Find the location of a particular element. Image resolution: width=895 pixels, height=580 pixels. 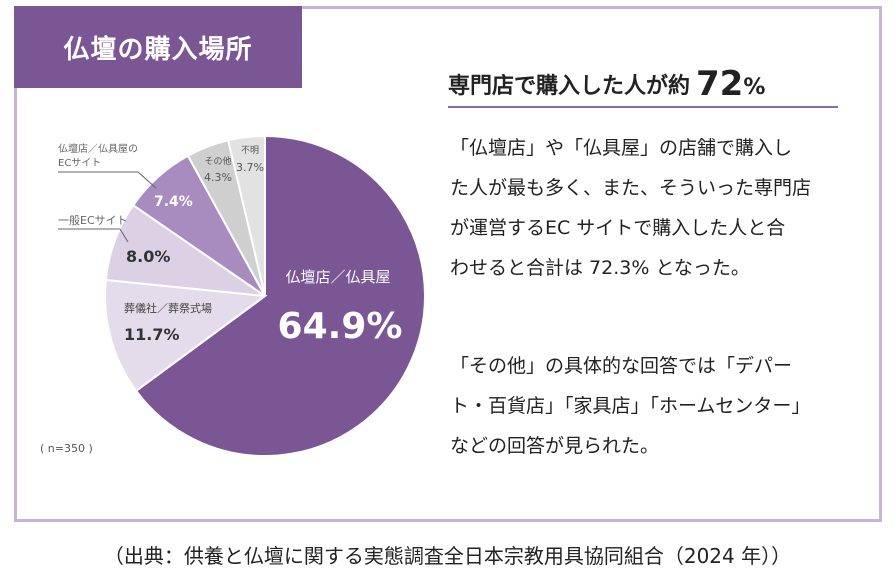

slice-label: 一般ECサイト is located at coordinates (93, 220).